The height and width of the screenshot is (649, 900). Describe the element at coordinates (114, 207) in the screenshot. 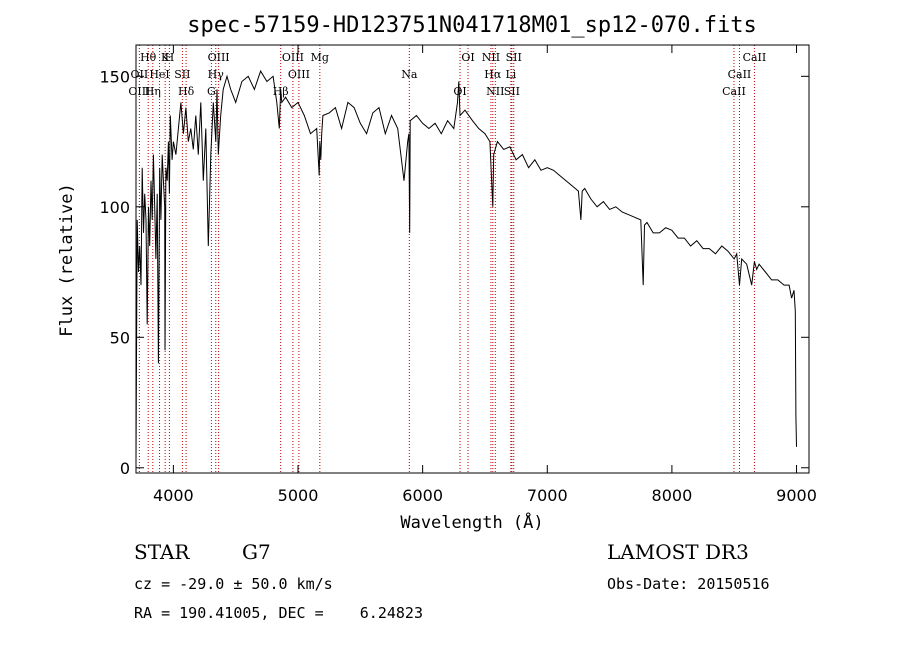

I see `y-tick-label: 100` at that location.